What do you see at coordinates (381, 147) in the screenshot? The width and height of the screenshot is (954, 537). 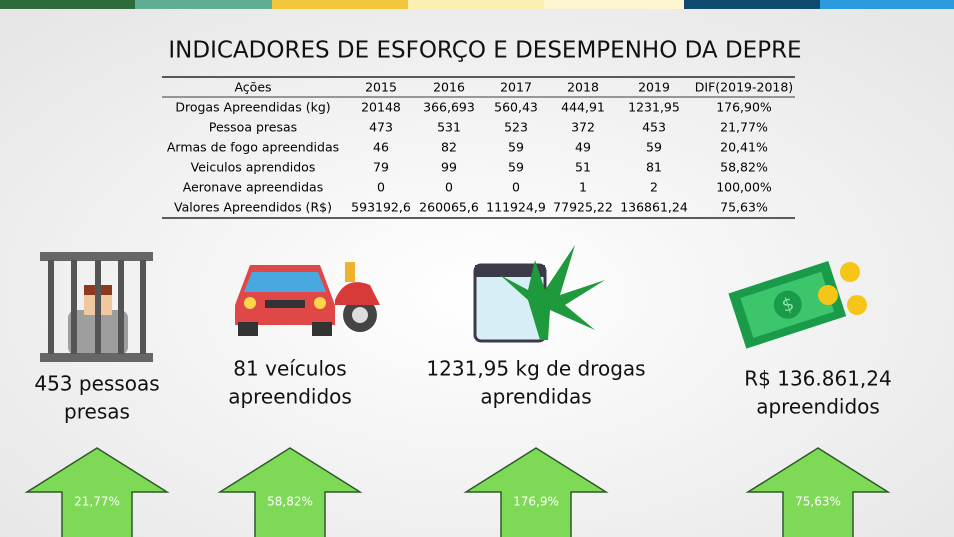 I see `table-cell: 46` at bounding box center [381, 147].